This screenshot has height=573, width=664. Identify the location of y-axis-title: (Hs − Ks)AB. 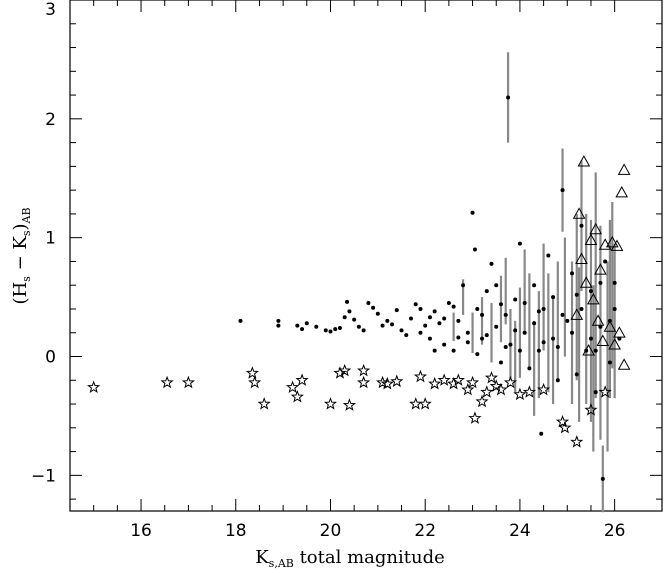
(21, 255).